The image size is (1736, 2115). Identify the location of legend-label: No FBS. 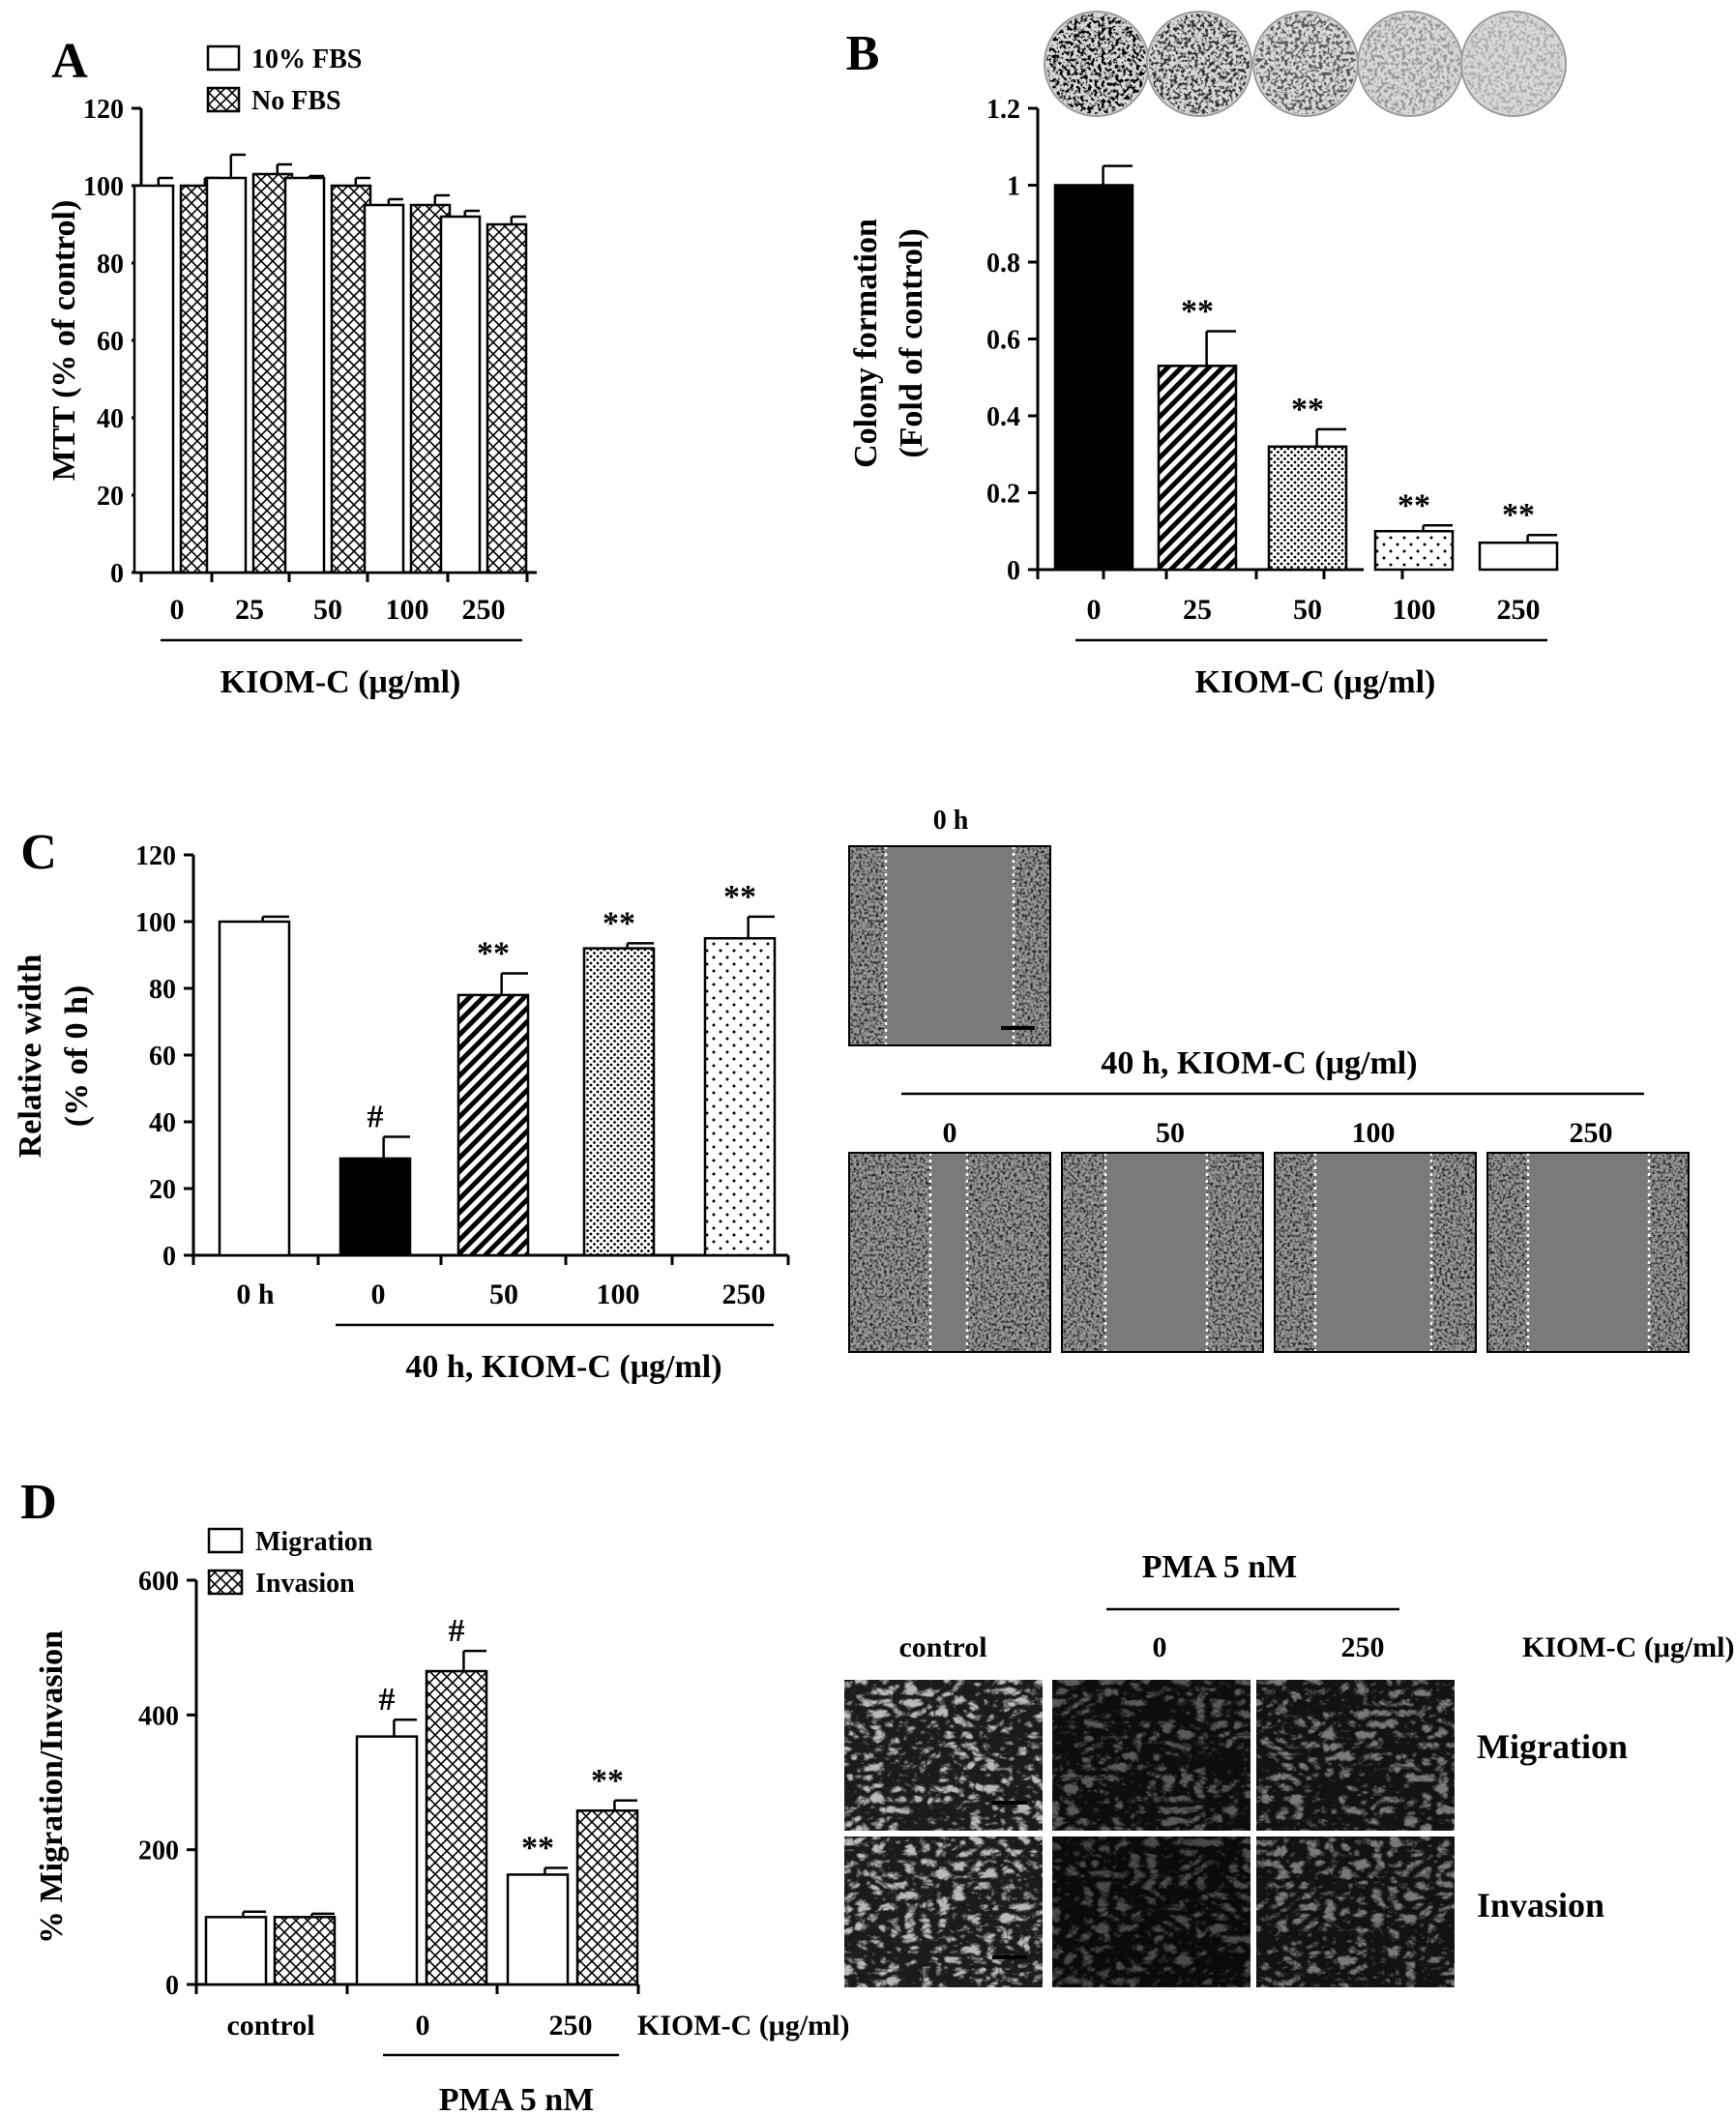
(296, 101).